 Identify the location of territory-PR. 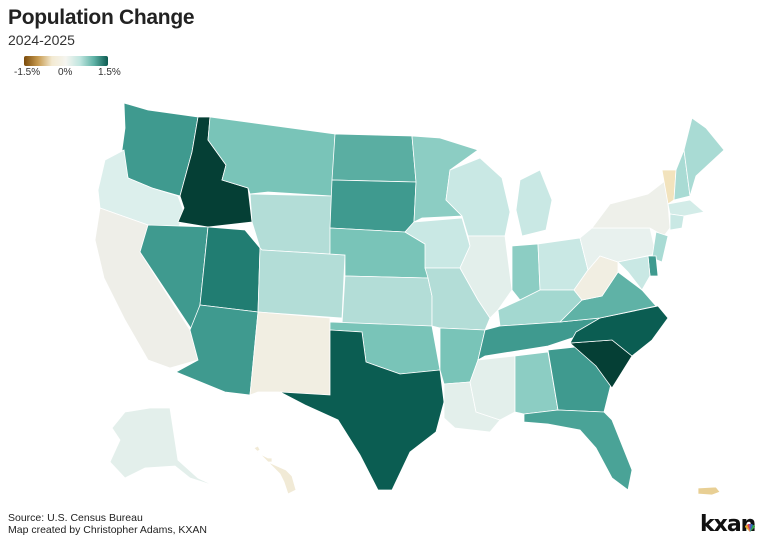
(709, 491).